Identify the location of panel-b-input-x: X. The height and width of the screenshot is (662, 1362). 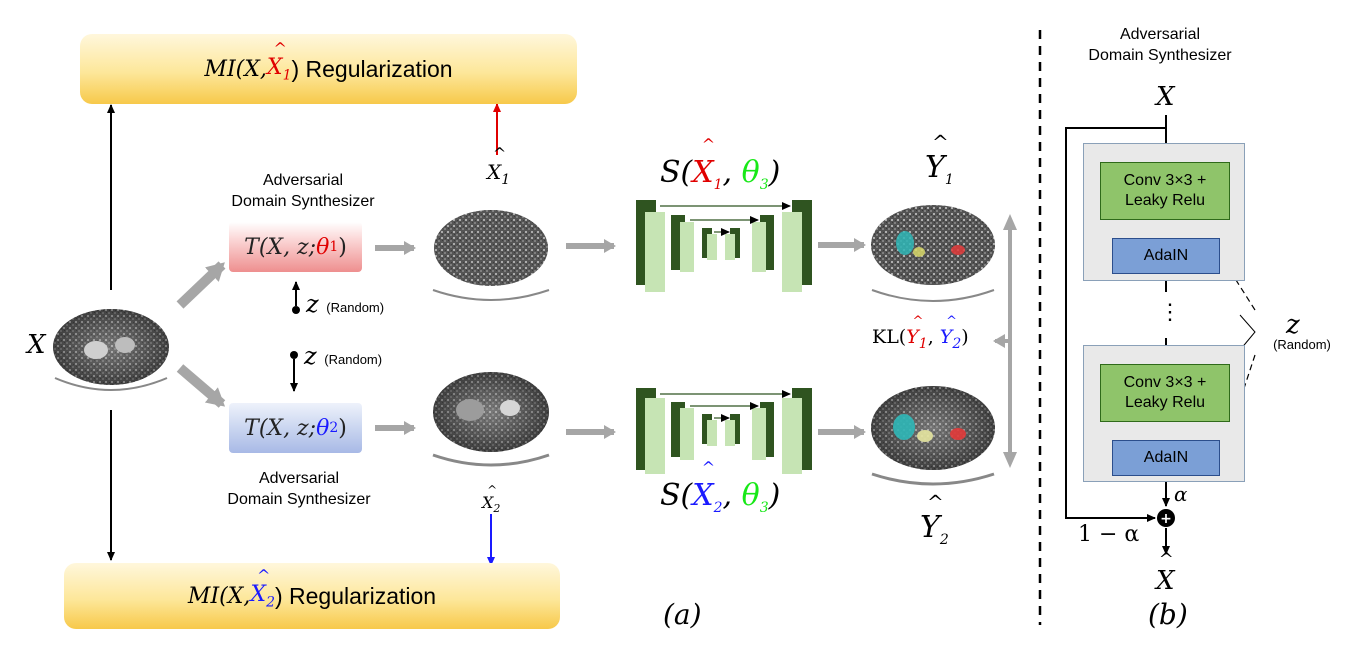
(1165, 97).